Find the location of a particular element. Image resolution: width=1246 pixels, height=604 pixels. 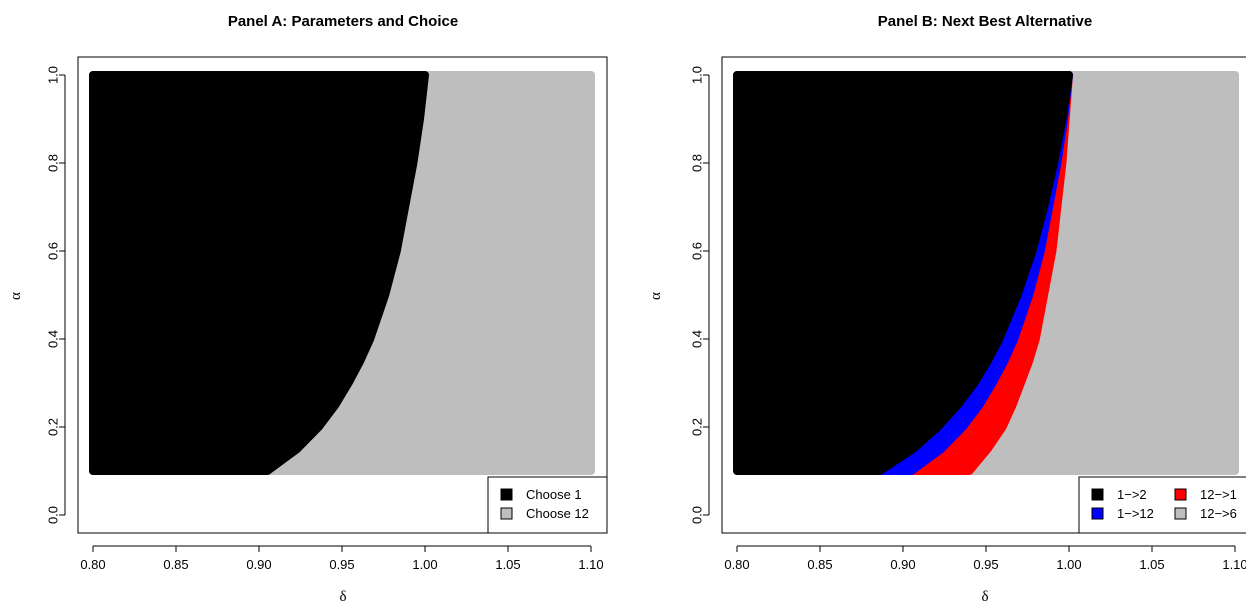

legend-label-12-6: 12−>6 is located at coordinates (1218, 513).